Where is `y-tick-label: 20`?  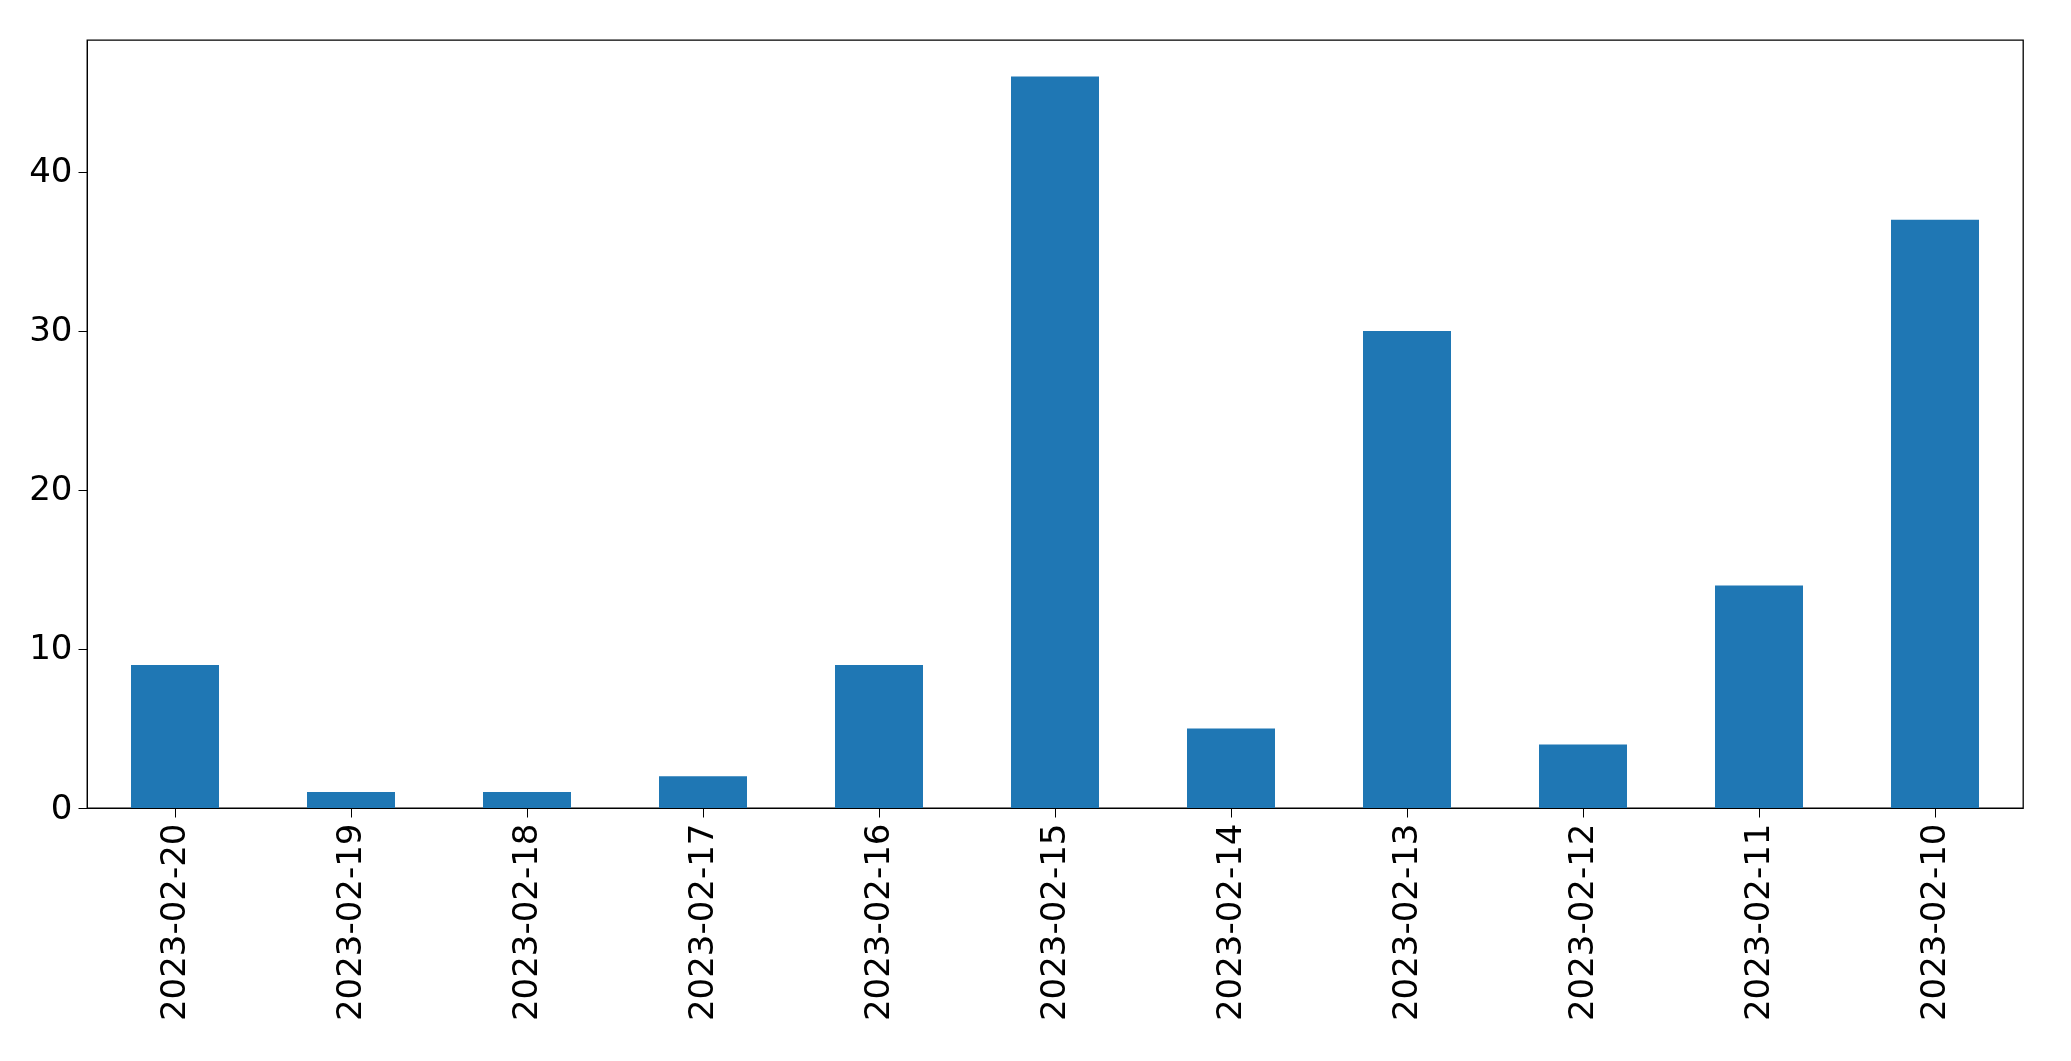 y-tick-label: 20 is located at coordinates (51, 488).